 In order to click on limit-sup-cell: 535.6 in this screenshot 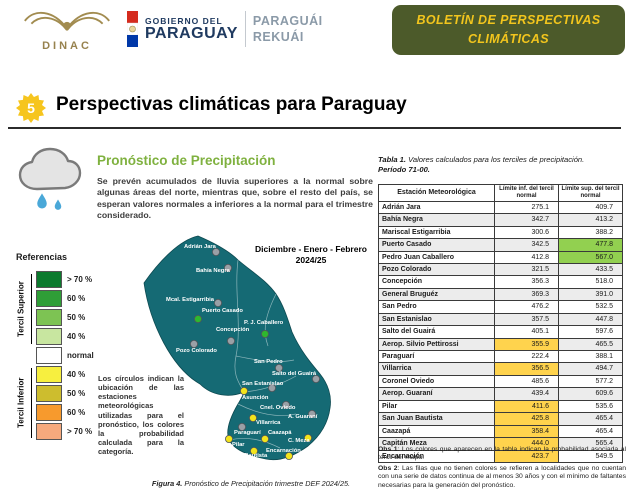, I will do `click(590, 406)`.